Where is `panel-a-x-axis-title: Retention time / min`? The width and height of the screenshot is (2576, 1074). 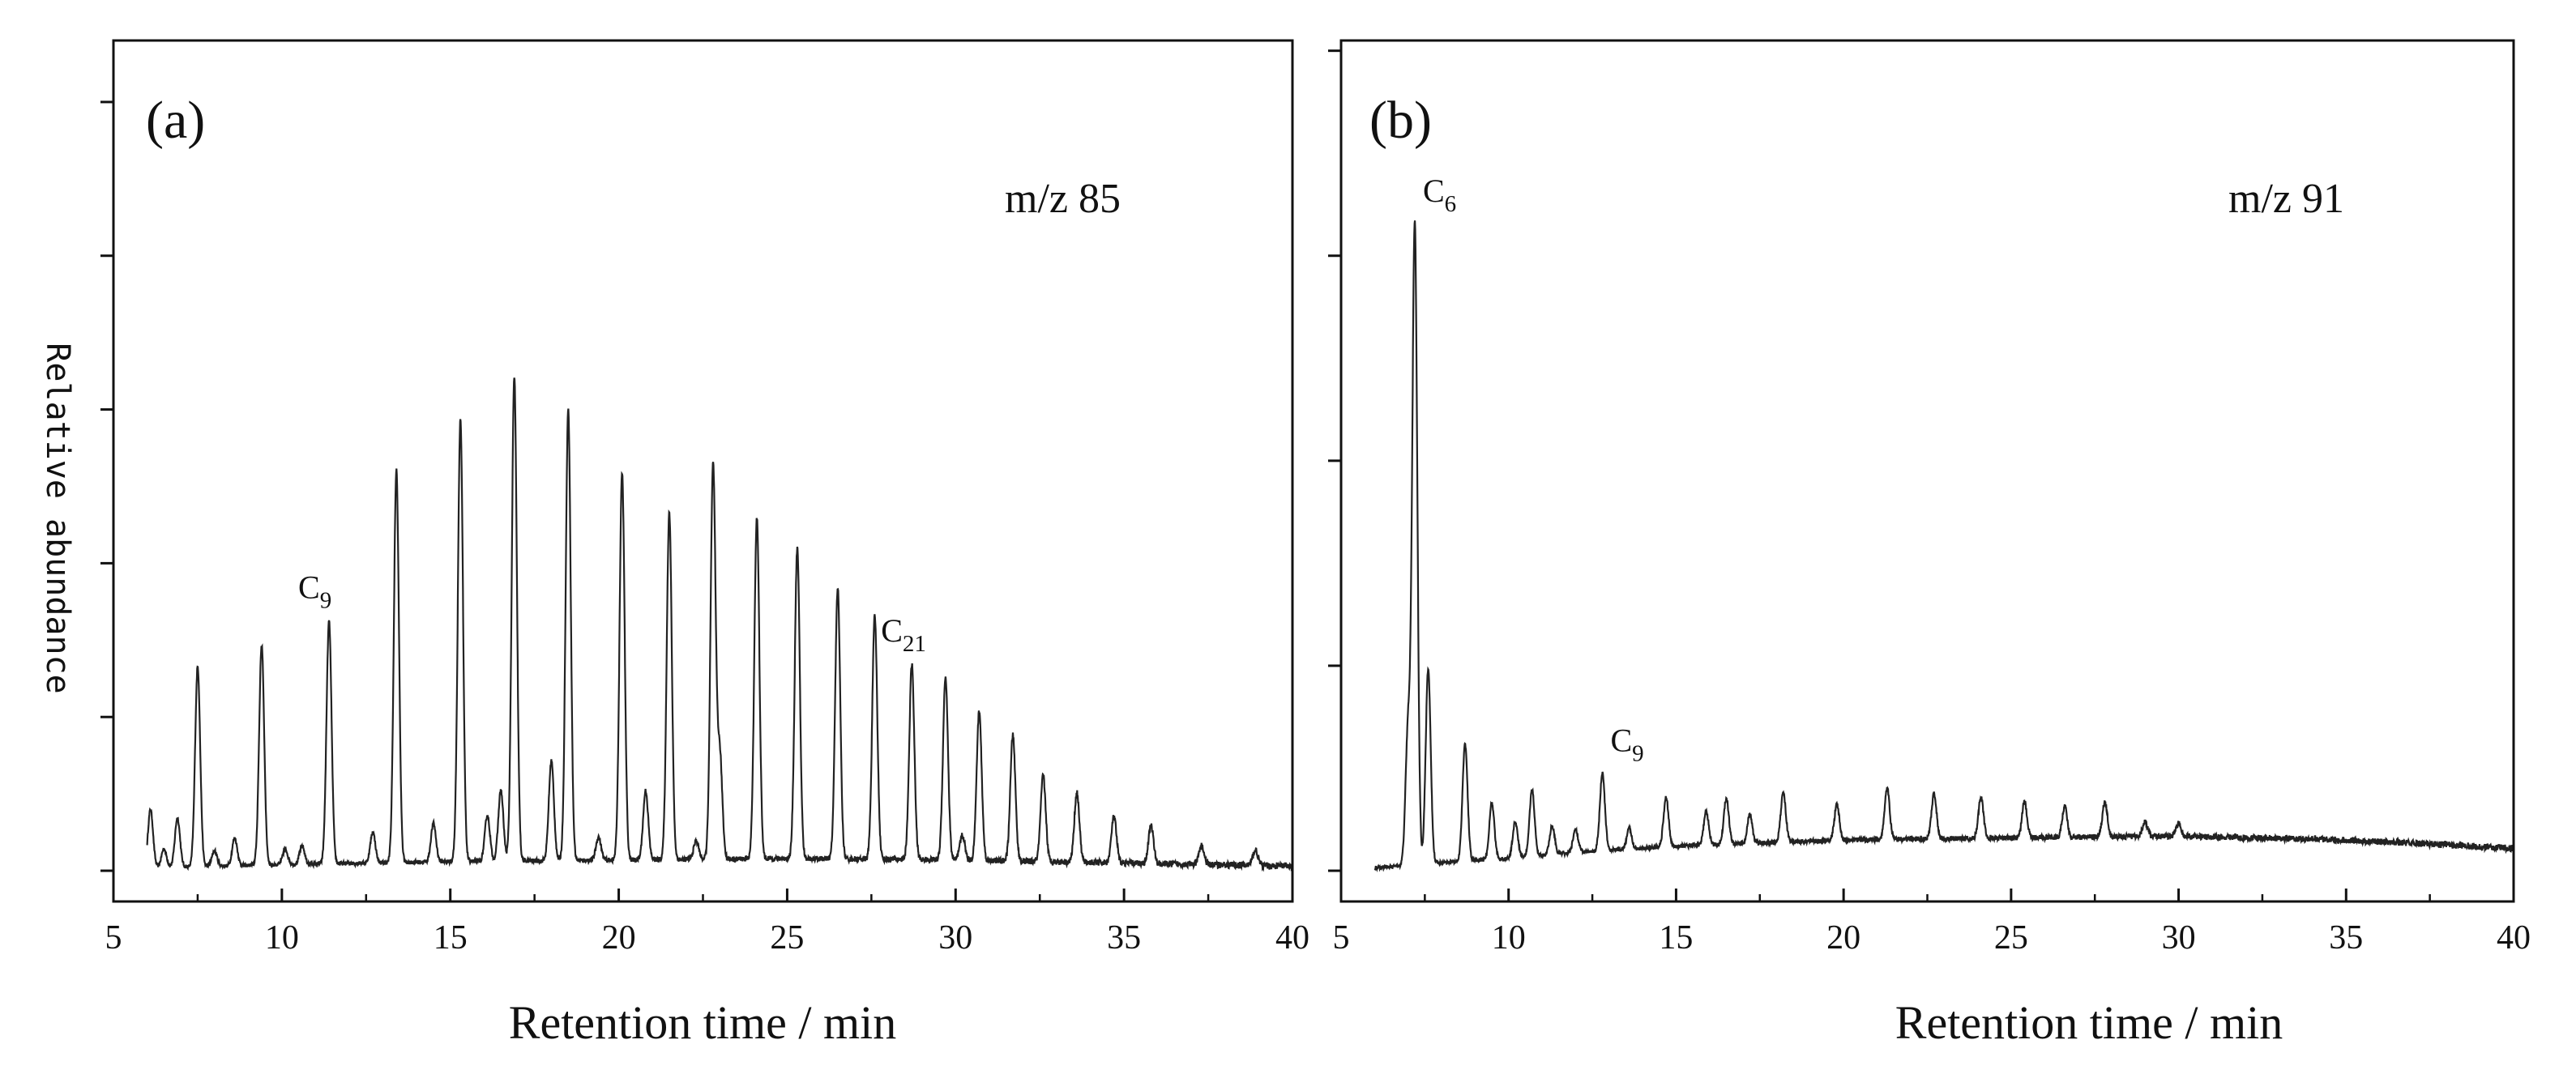
panel-a-x-axis-title: Retention time / min is located at coordinates (702, 1022).